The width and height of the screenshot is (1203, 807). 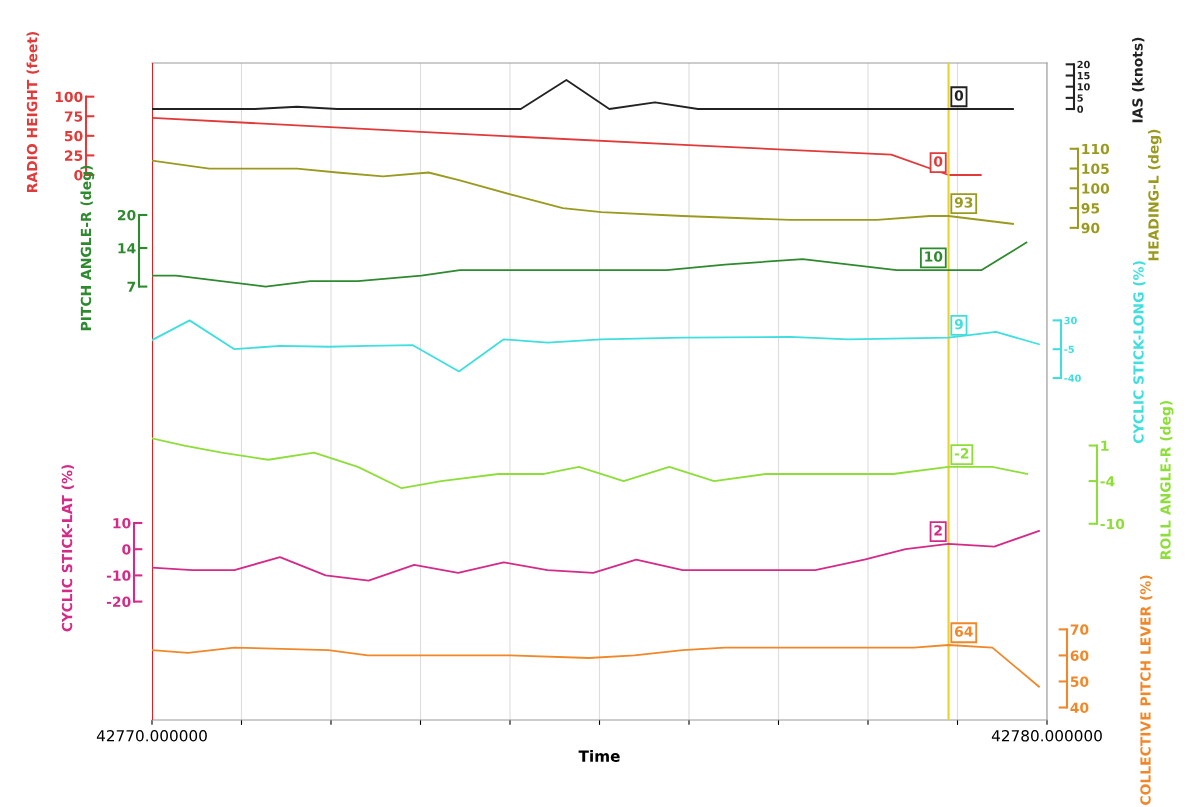 What do you see at coordinates (1072, 378) in the screenshot?
I see `y-tick-label: -40` at bounding box center [1072, 378].